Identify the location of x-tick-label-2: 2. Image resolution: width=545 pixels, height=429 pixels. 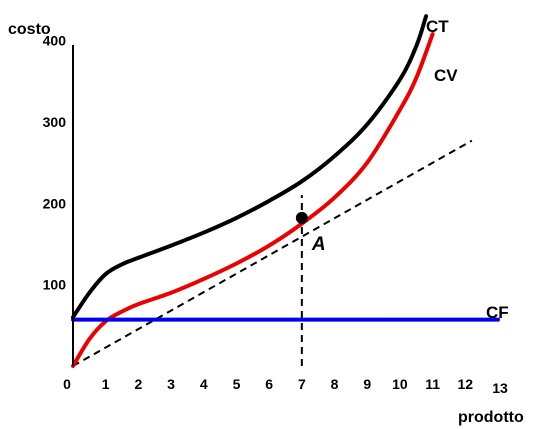
(138, 384).